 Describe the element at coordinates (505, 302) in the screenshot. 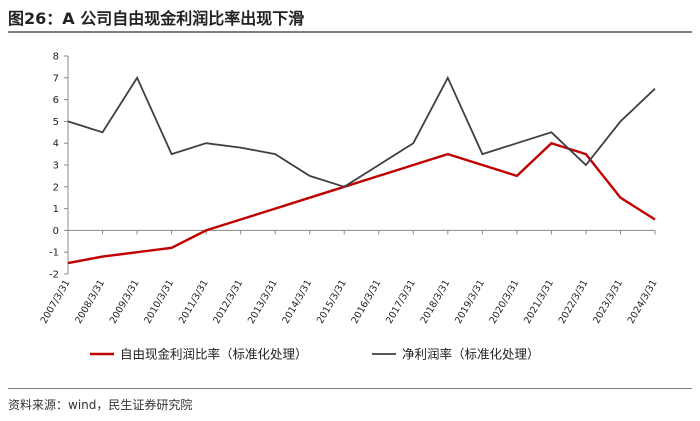

I see `x-tick-label: 2020/3/31` at that location.